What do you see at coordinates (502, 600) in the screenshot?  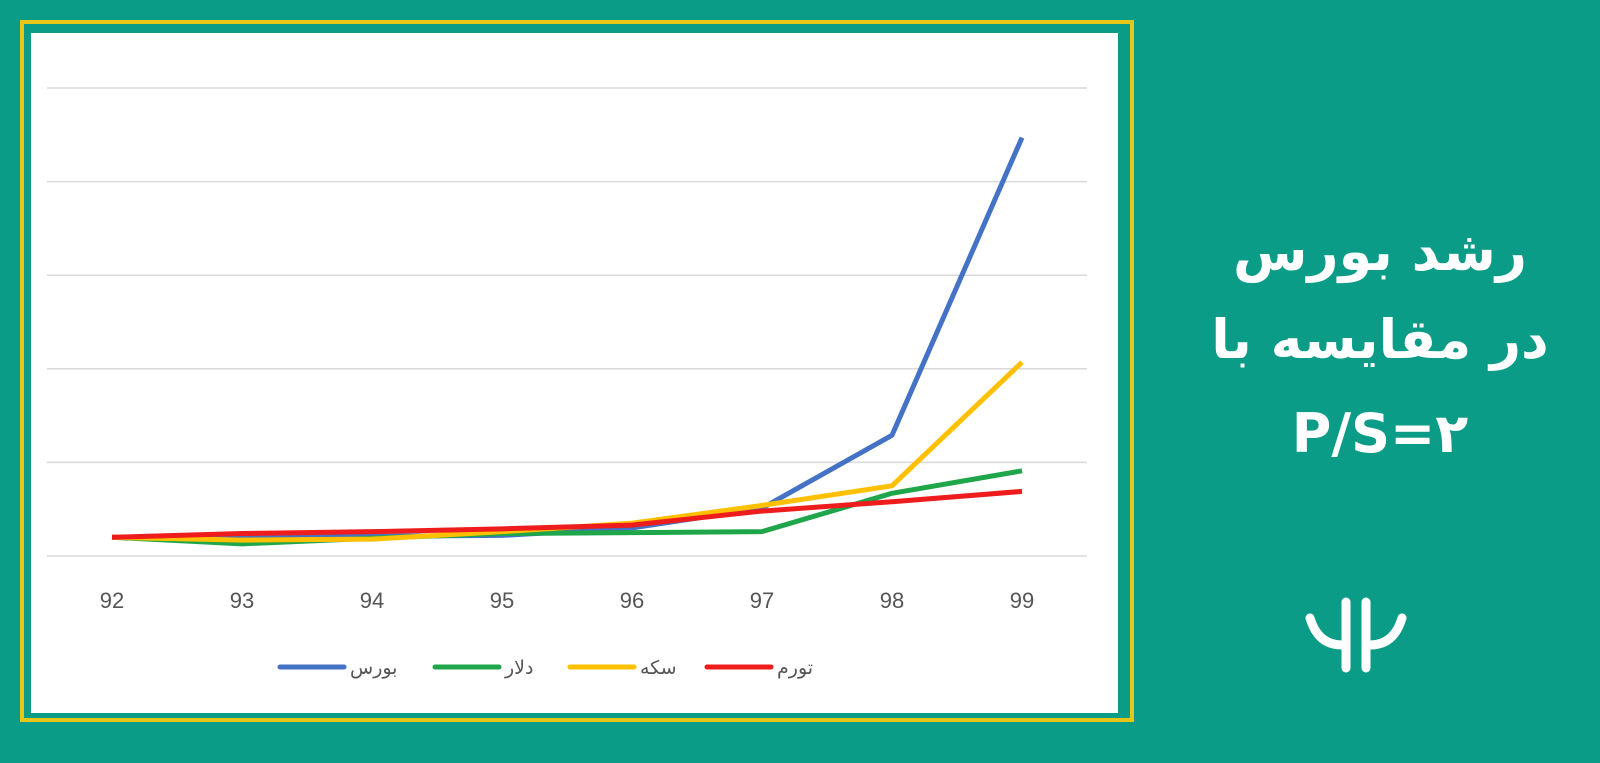 I see `x-tick-label: 95` at bounding box center [502, 600].